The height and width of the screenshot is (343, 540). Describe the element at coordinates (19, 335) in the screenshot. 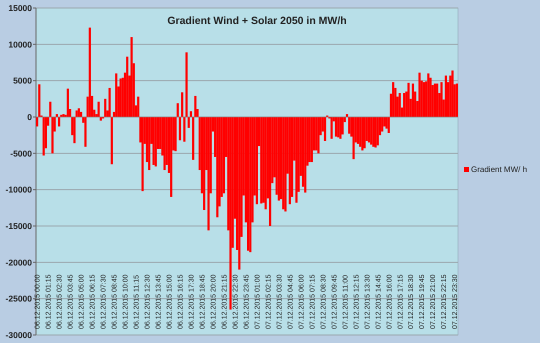

I see `y-tick-label: -30000` at that location.